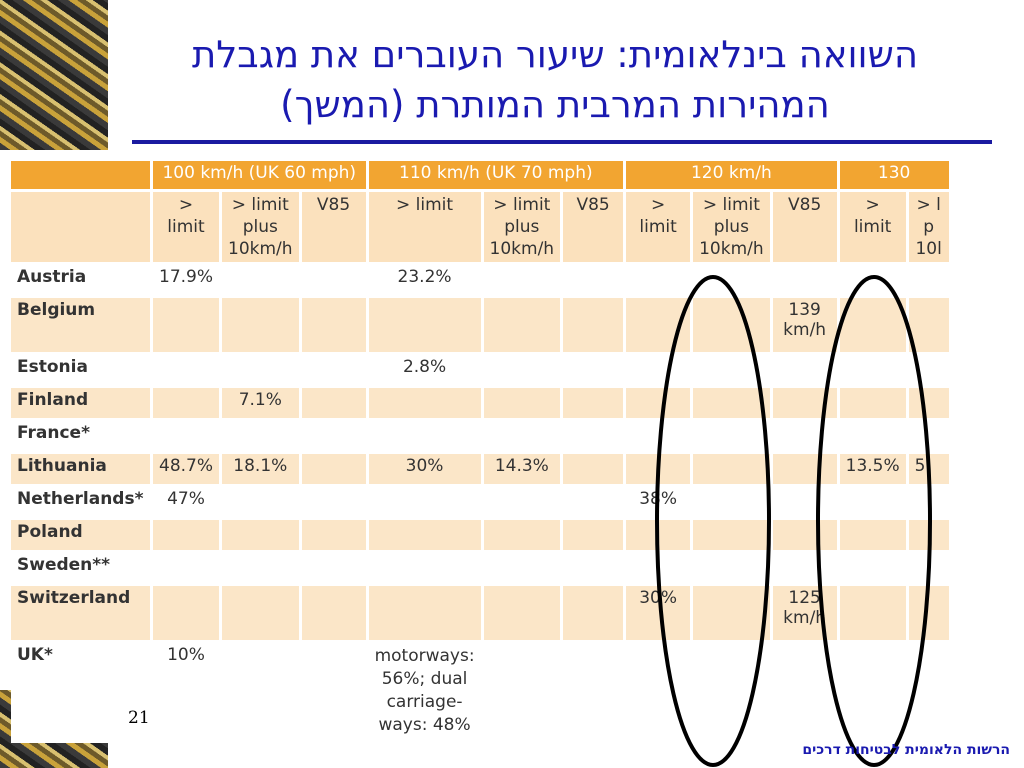  I want to click on group-header-120: 120 km/h, so click(731, 175).